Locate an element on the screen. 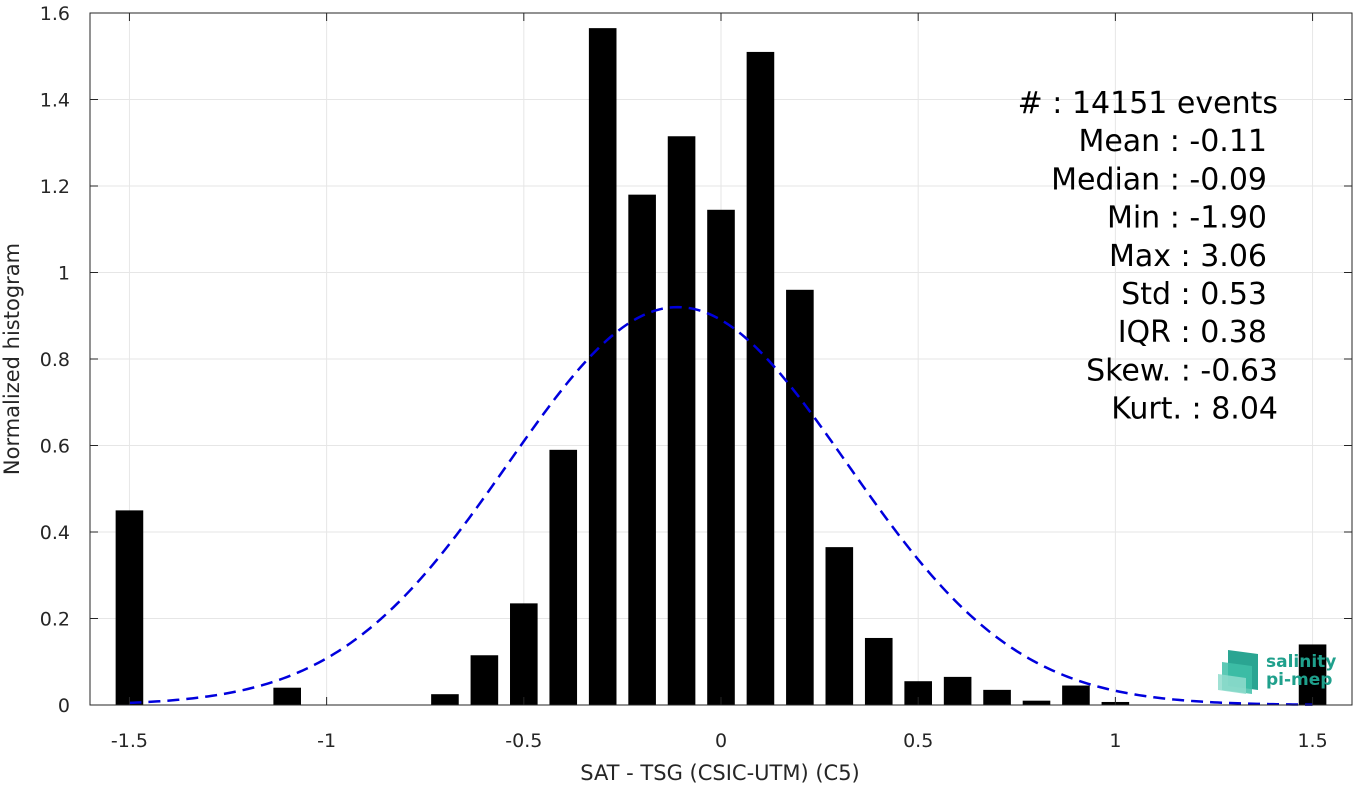 Image resolution: width=1367 pixels, height=785 pixels. logo-line-1: salinity is located at coordinates (1301, 662).